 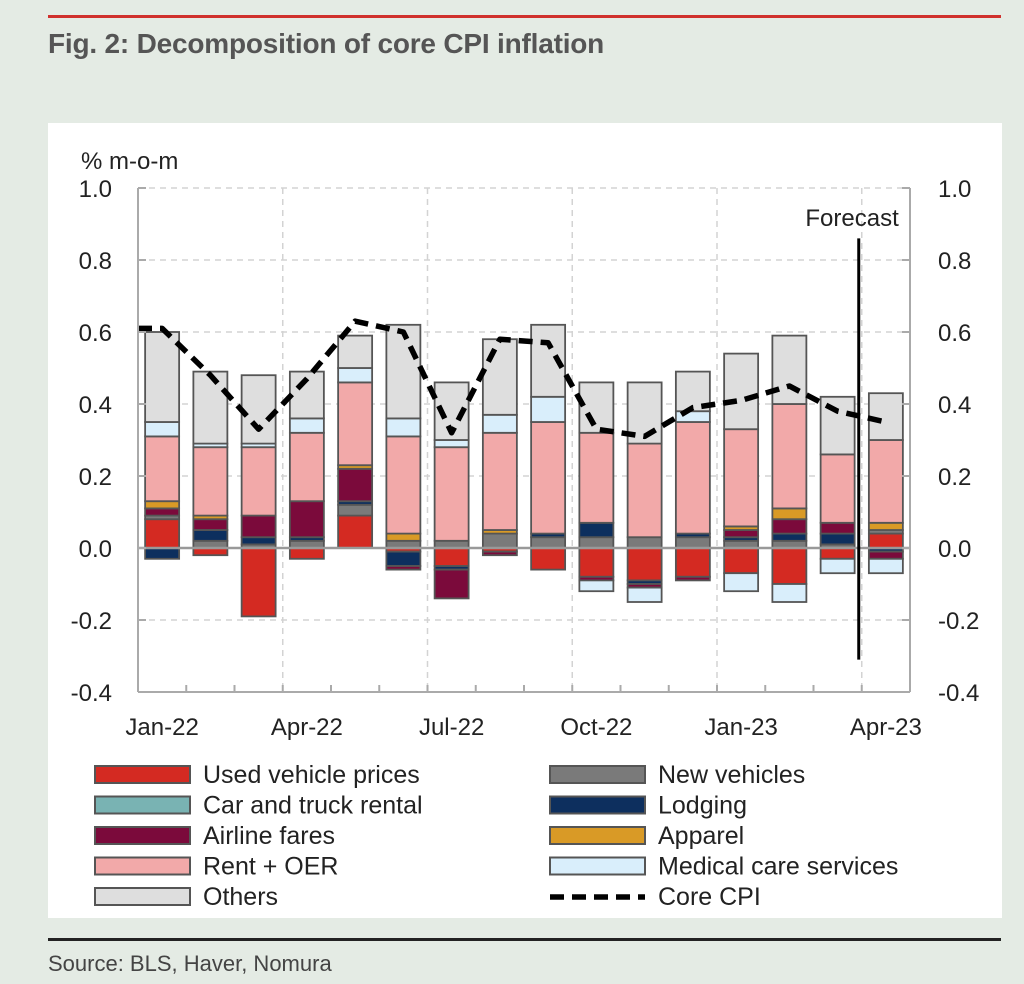 I want to click on legend-label: Apparel, so click(x=701, y=836).